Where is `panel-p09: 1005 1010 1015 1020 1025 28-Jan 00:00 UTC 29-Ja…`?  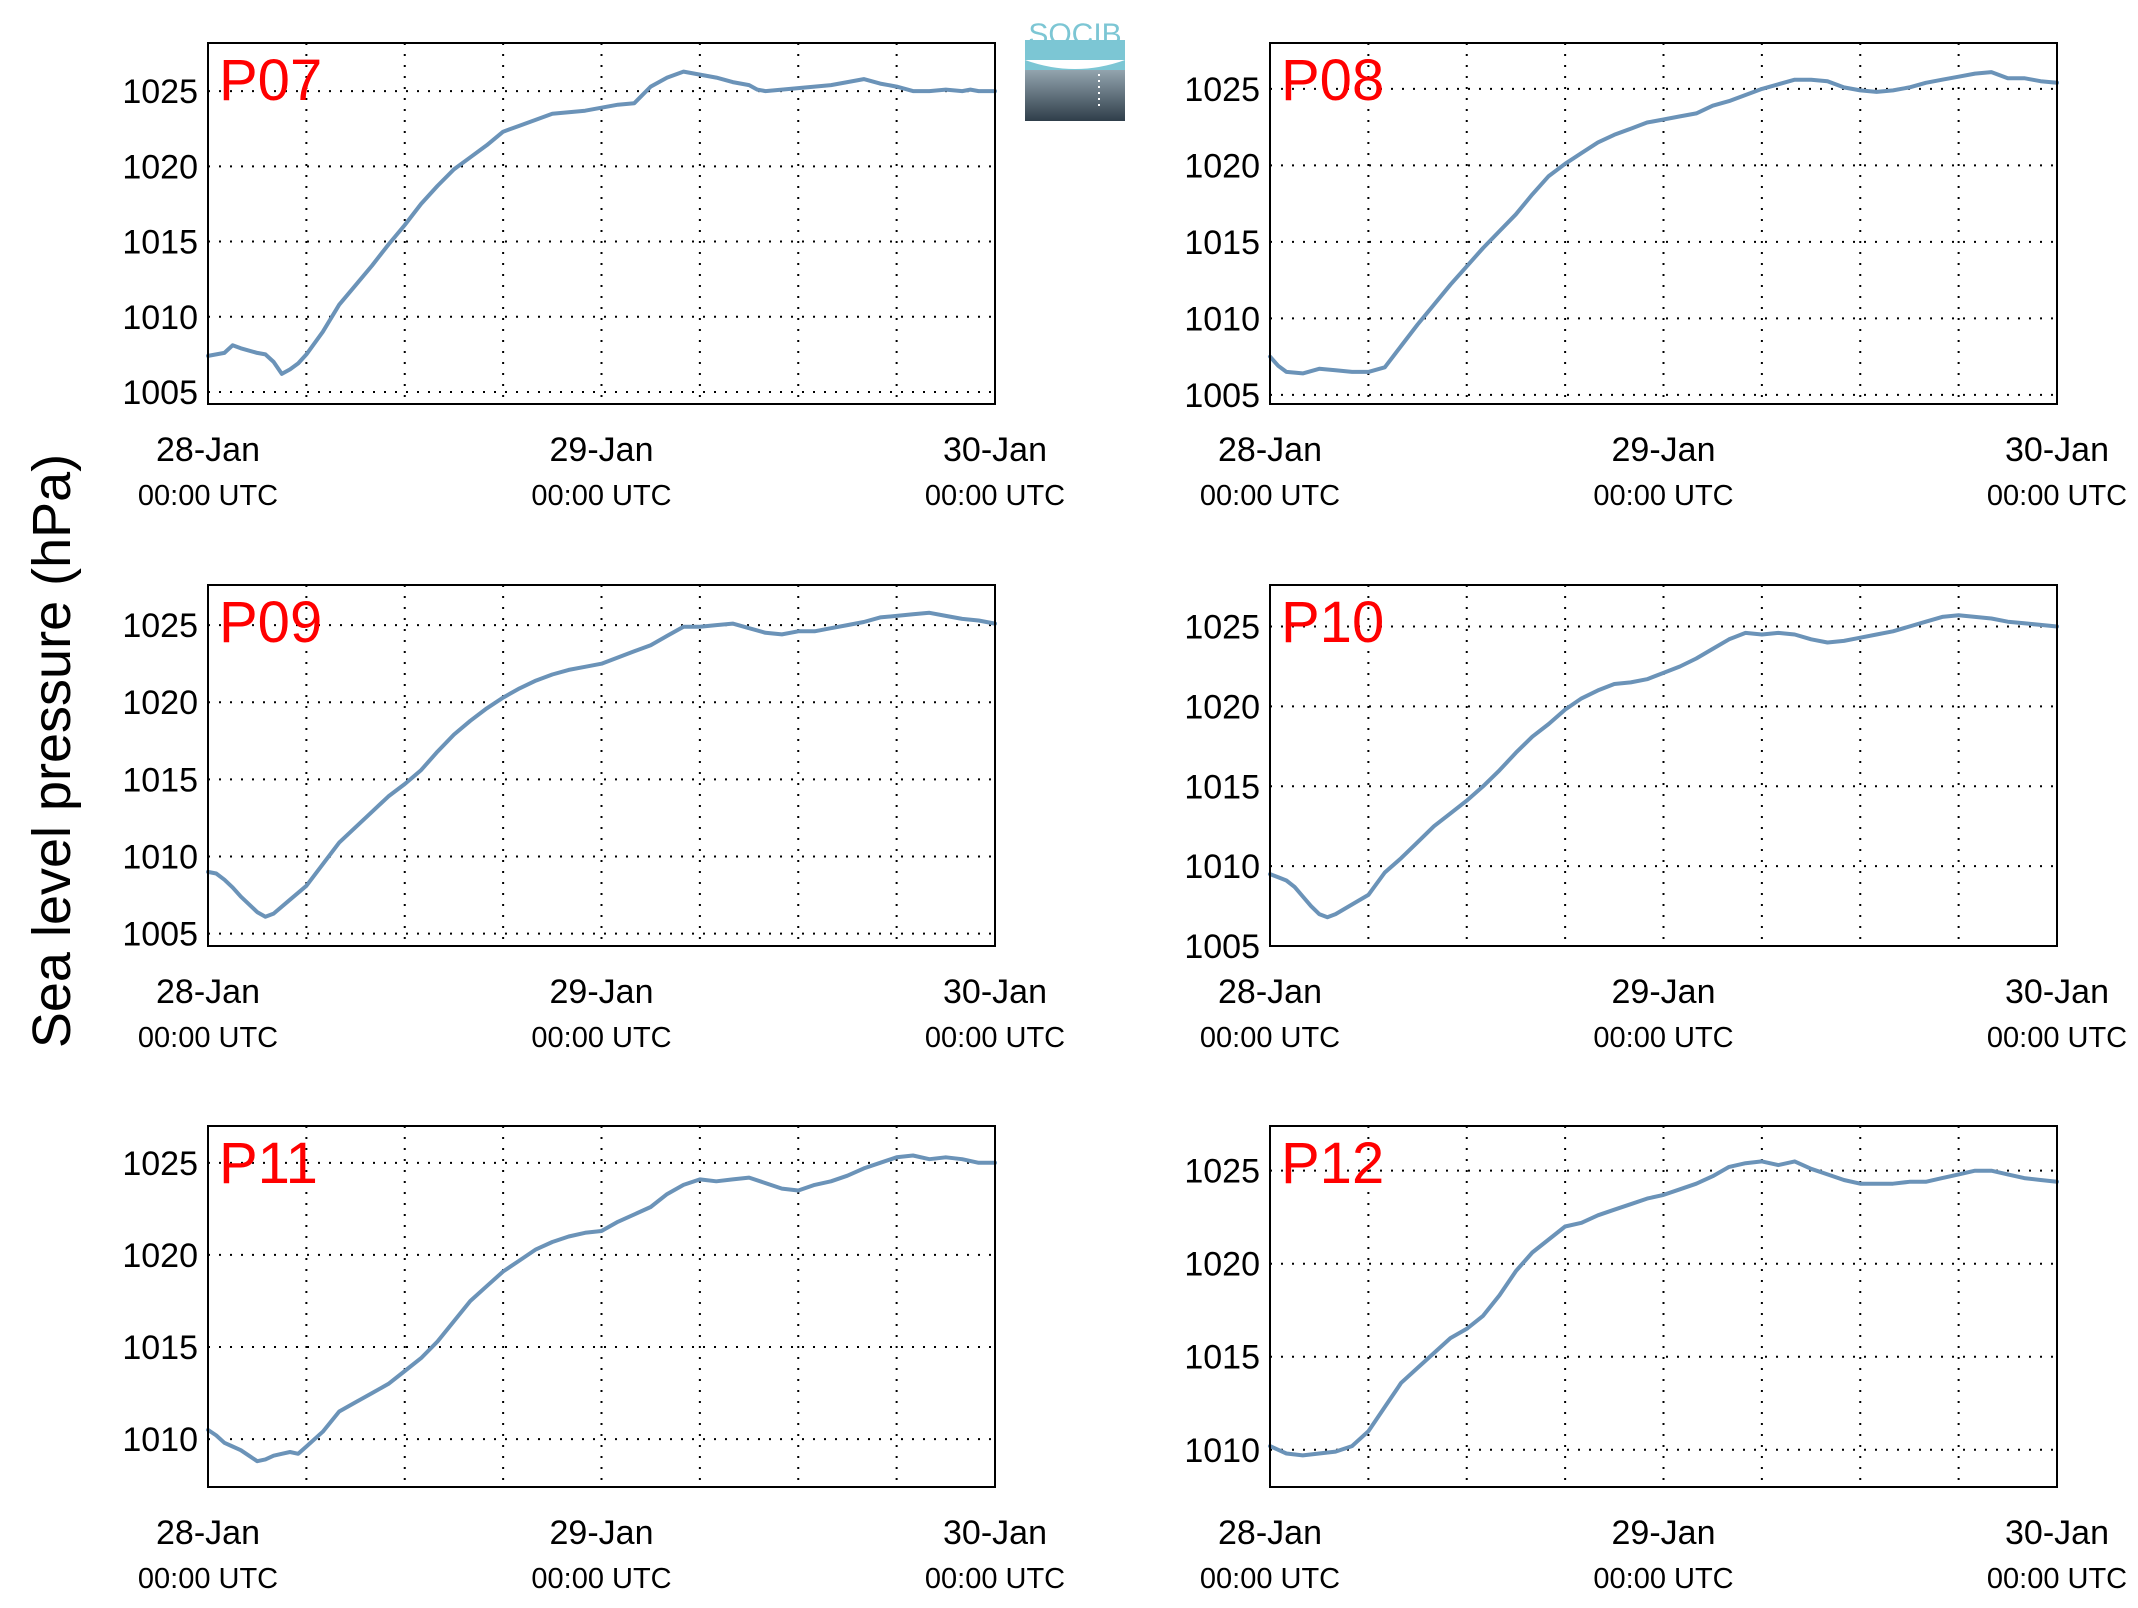 panel-p09: 1005 1010 1015 1020 1025 28-Jan 00:00 UTC 29-Ja… is located at coordinates (593, 819).